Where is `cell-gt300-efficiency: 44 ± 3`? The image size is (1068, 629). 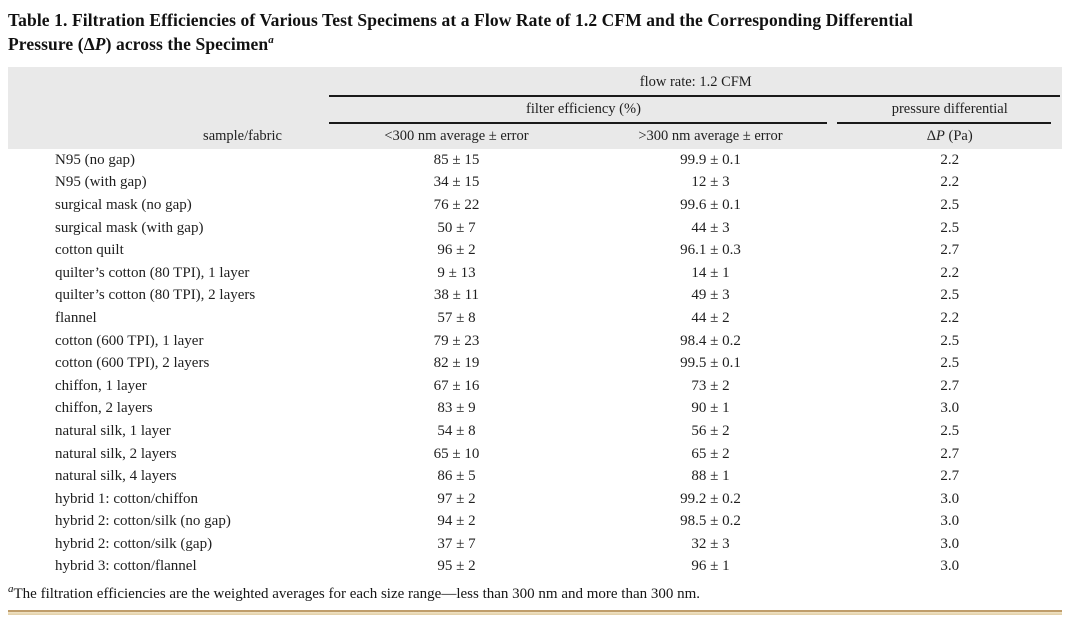
cell-gt300-efficiency: 44 ± 3 is located at coordinates (710, 227).